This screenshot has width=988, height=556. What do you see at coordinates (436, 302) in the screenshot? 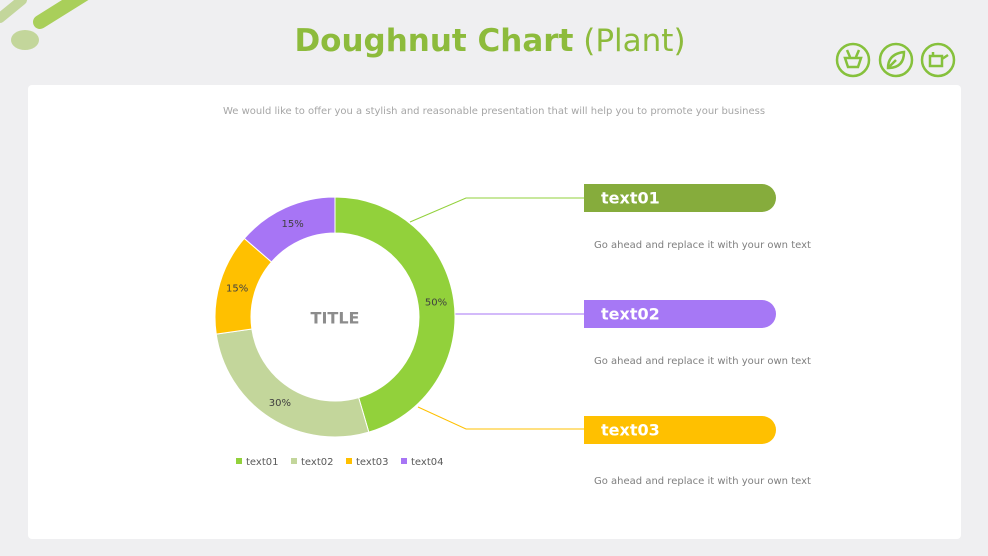
I see `data-label: 50%` at bounding box center [436, 302].